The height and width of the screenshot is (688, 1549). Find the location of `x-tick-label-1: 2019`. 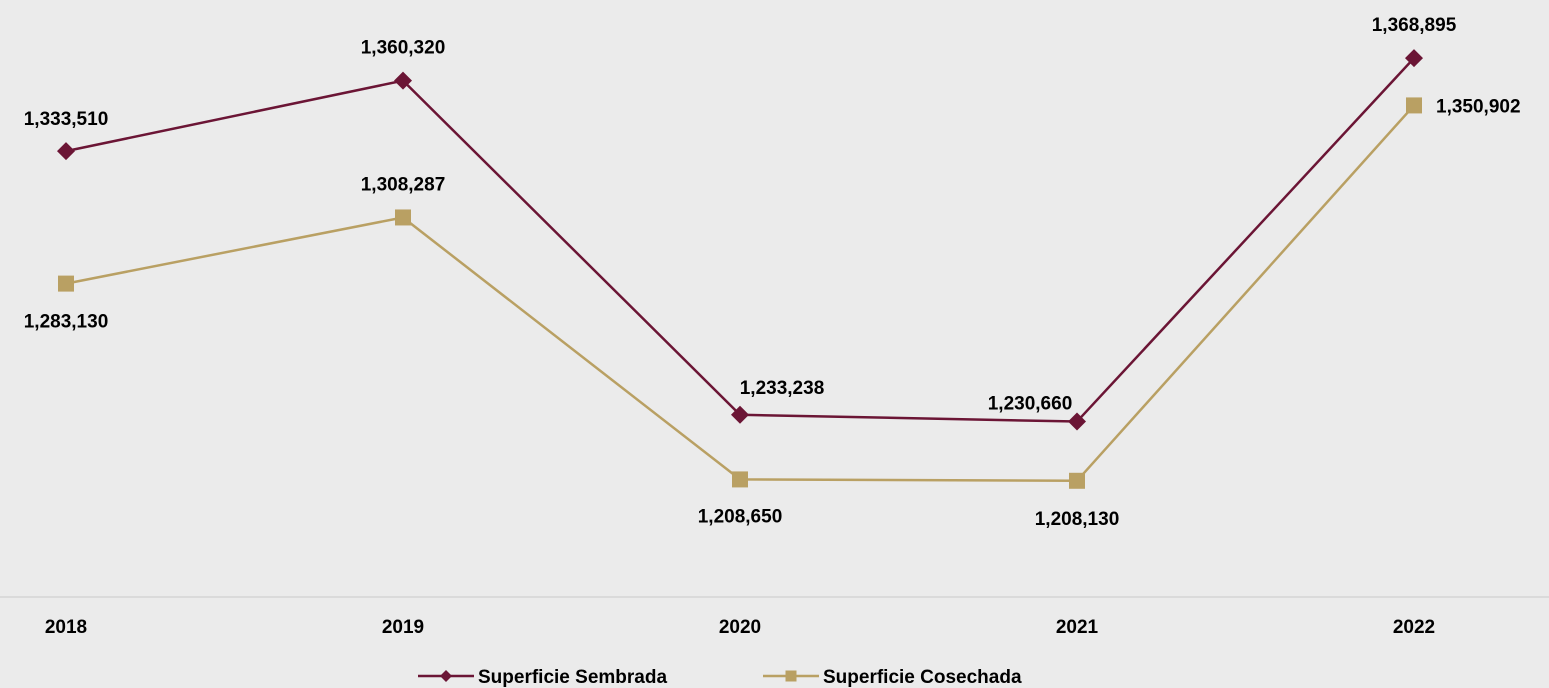

x-tick-label-1: 2019 is located at coordinates (403, 627).